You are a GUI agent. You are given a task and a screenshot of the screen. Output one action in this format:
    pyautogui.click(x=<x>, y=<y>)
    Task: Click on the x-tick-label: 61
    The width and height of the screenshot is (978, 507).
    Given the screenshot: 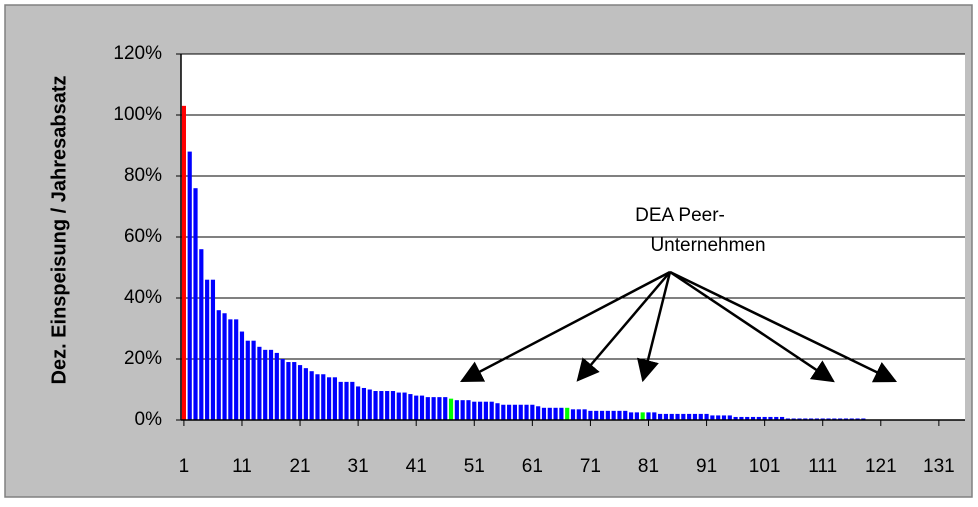 What is the action you would take?
    pyautogui.click(x=532, y=466)
    